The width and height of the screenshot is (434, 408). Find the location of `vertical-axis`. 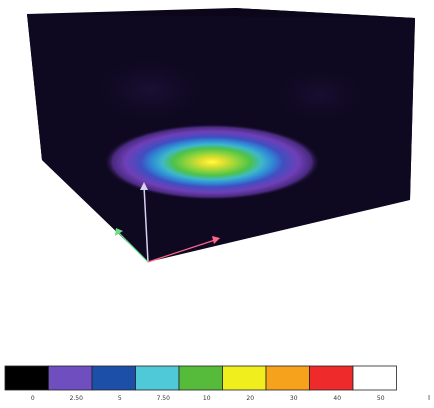

vertical-axis is located at coordinates (146, 224).